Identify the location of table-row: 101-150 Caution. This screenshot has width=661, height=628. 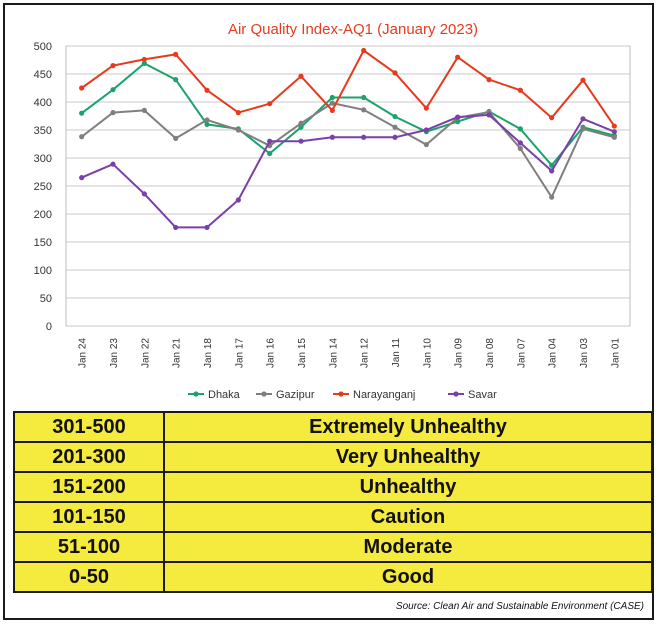
(333, 517).